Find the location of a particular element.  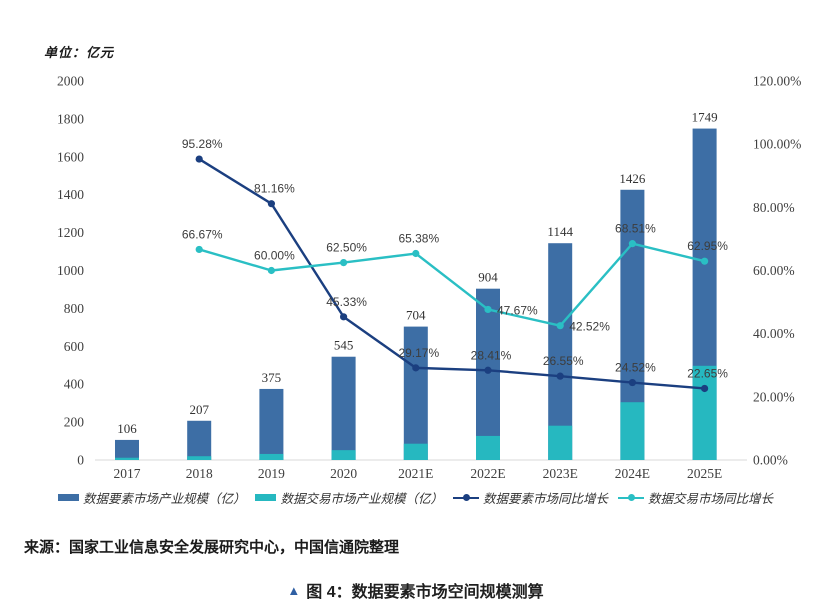

y-axis-right-tick: 20.00% is located at coordinates (774, 396).